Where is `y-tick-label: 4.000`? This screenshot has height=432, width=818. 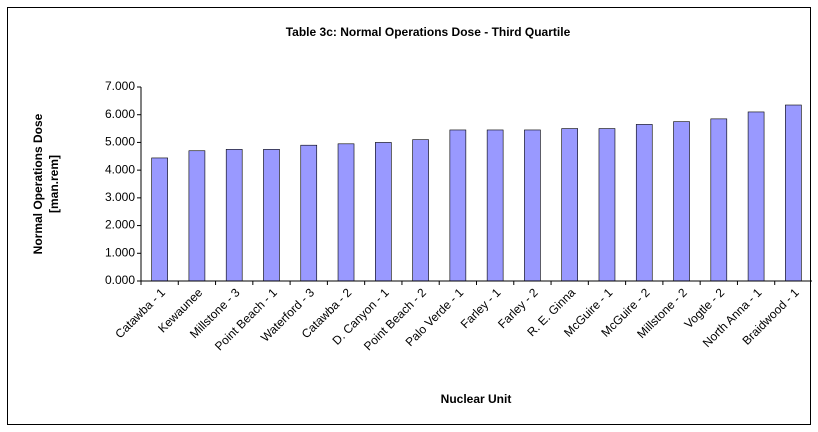 y-tick-label: 4.000 is located at coordinates (120, 169).